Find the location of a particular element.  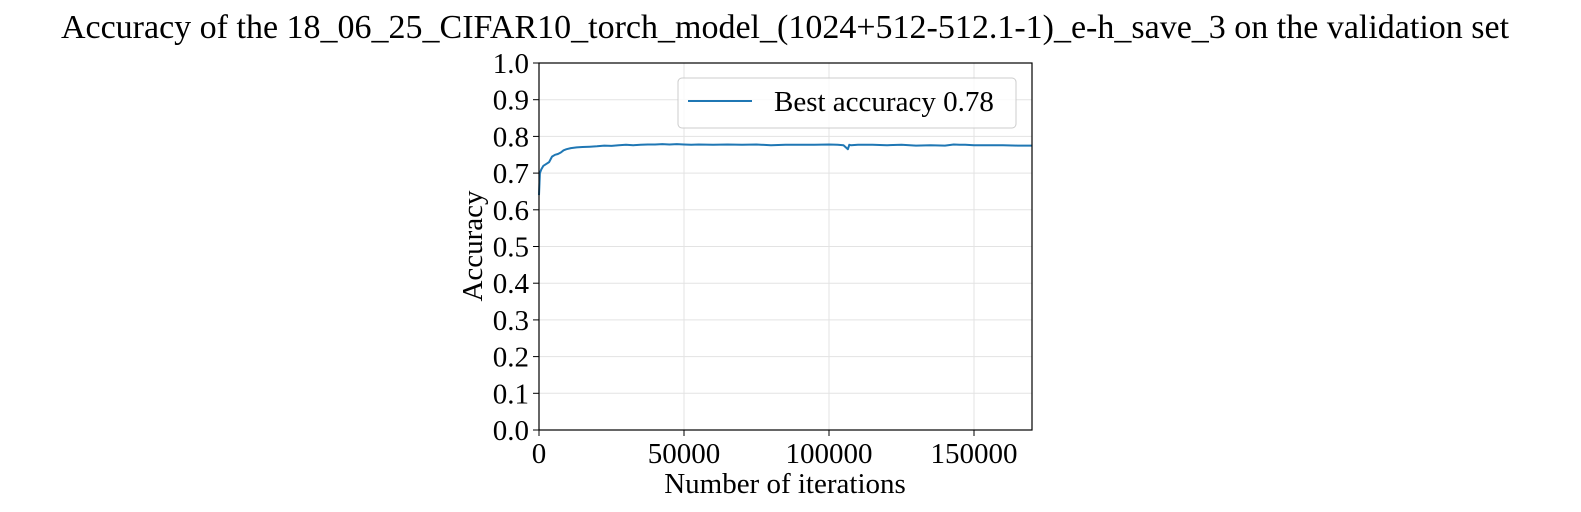

y-tick-label: 0.1 is located at coordinates (511, 394).